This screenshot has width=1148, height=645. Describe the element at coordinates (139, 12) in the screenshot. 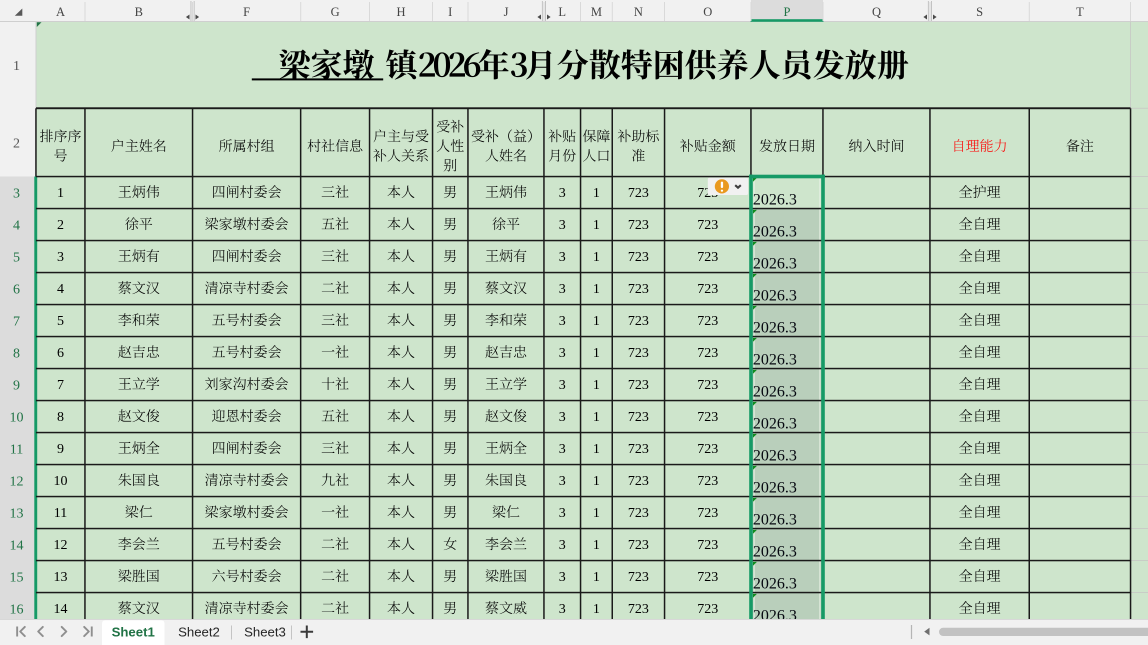

I see `svg-text: B` at that location.